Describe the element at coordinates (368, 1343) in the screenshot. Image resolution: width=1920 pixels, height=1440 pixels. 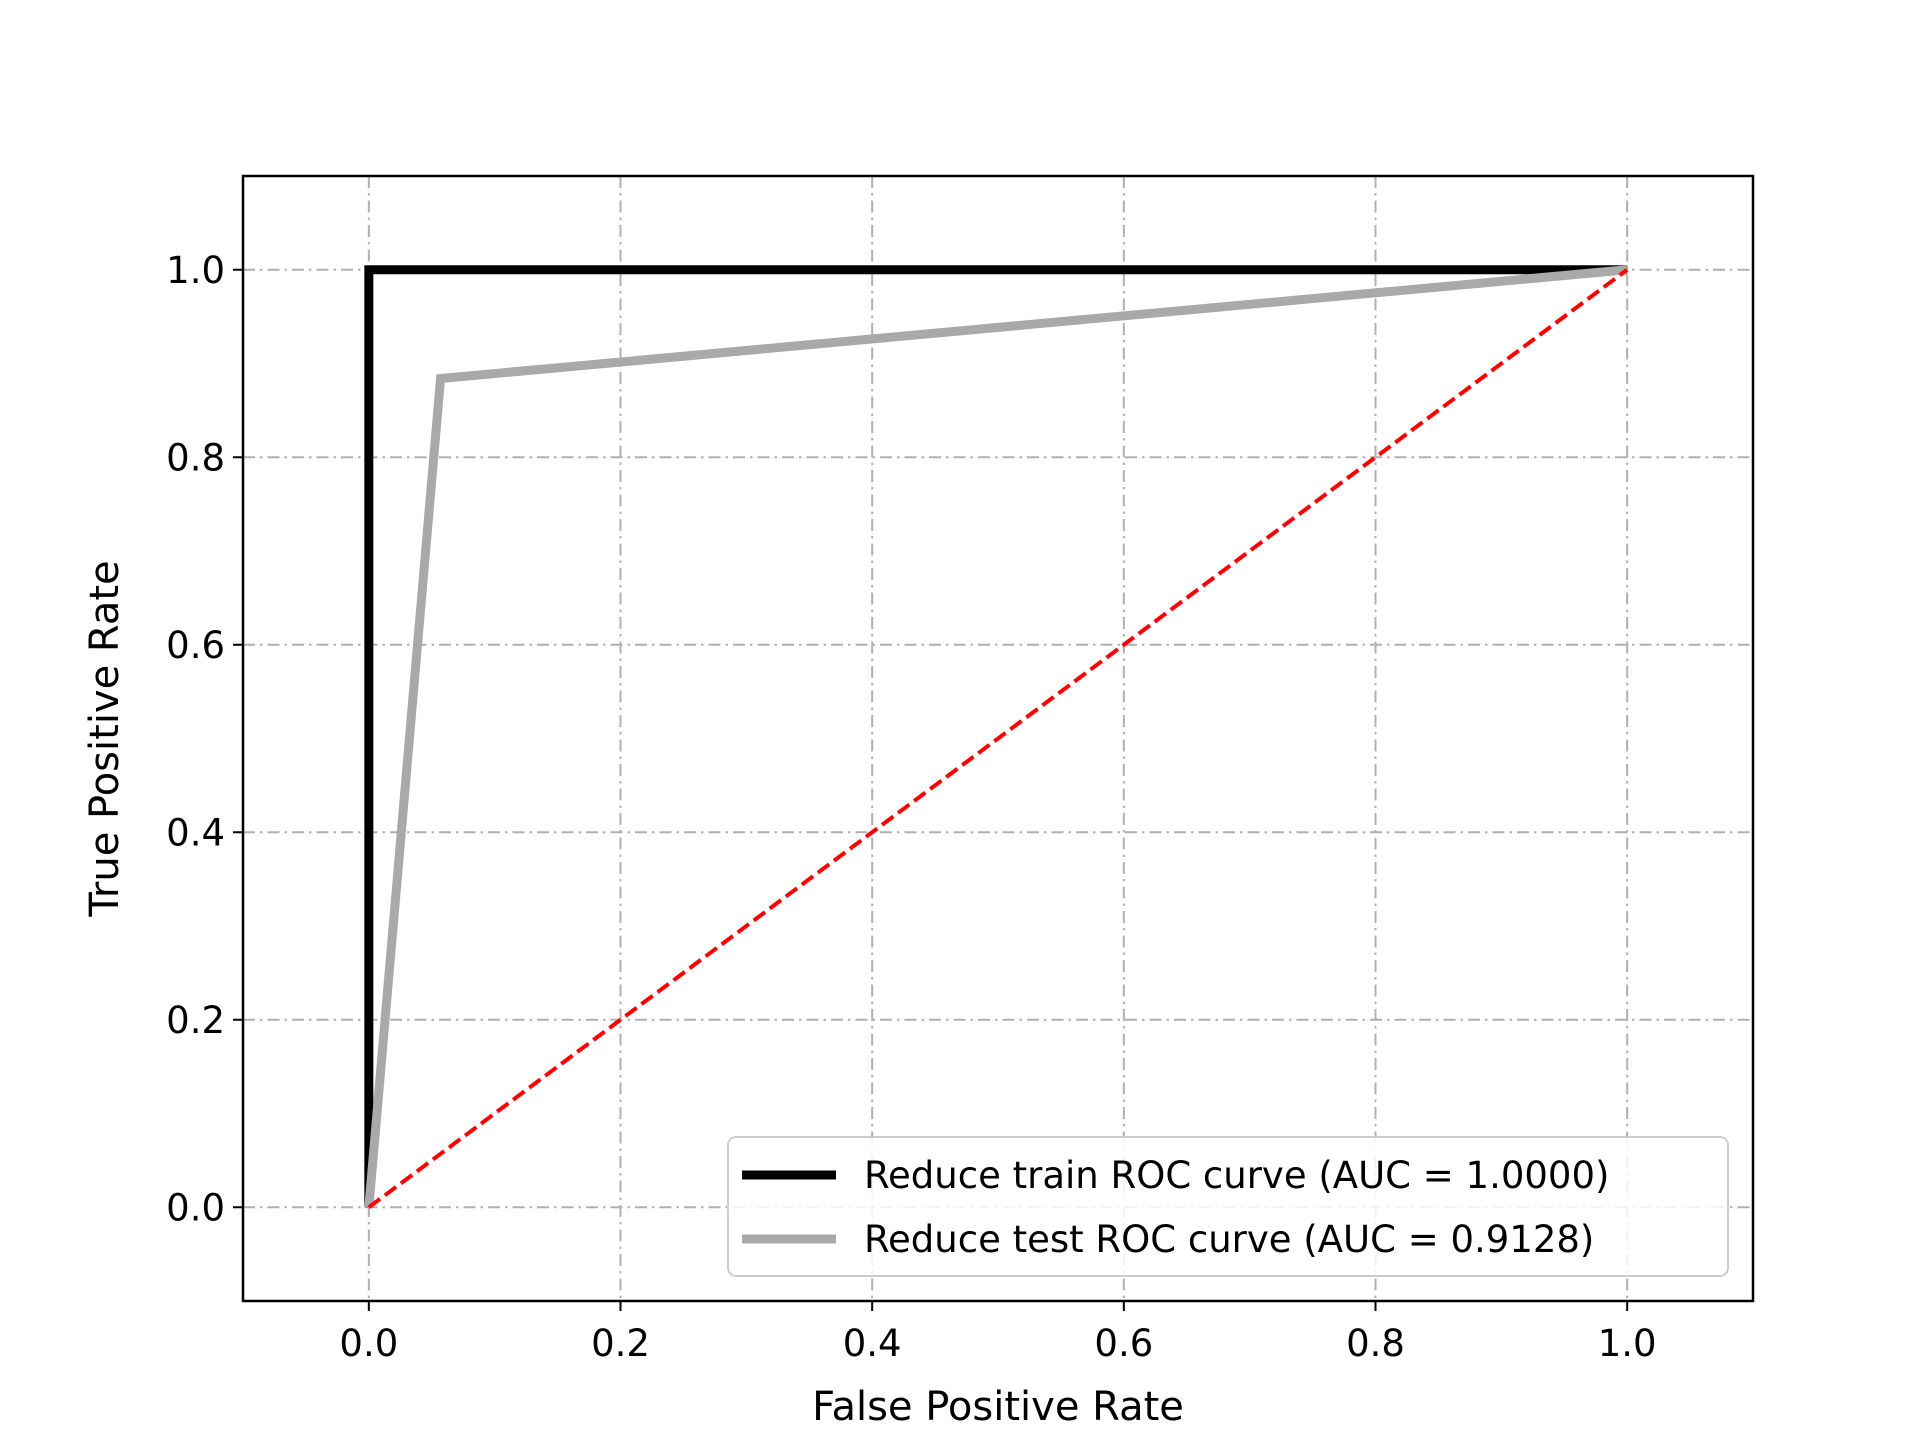
I see `x-tick-label: 0.0` at that location.